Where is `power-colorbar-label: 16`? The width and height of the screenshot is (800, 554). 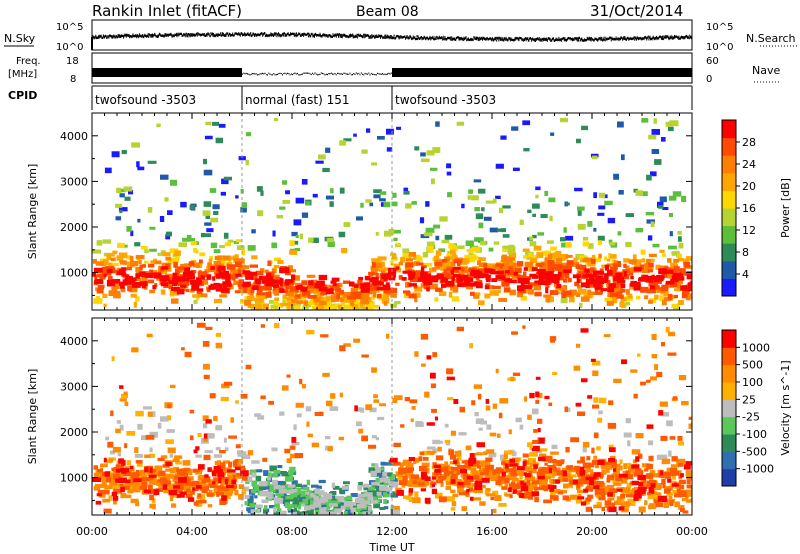
power-colorbar-label: 16 is located at coordinates (749, 208).